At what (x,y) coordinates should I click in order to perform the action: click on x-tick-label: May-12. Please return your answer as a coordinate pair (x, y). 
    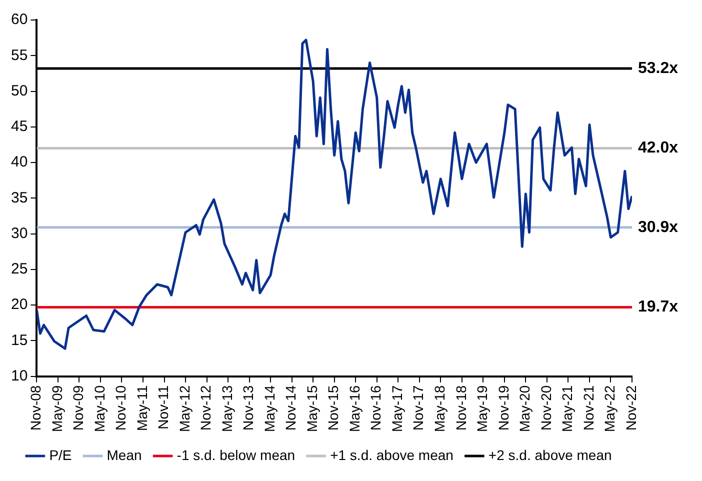
    Looking at the image, I should click on (184, 408).